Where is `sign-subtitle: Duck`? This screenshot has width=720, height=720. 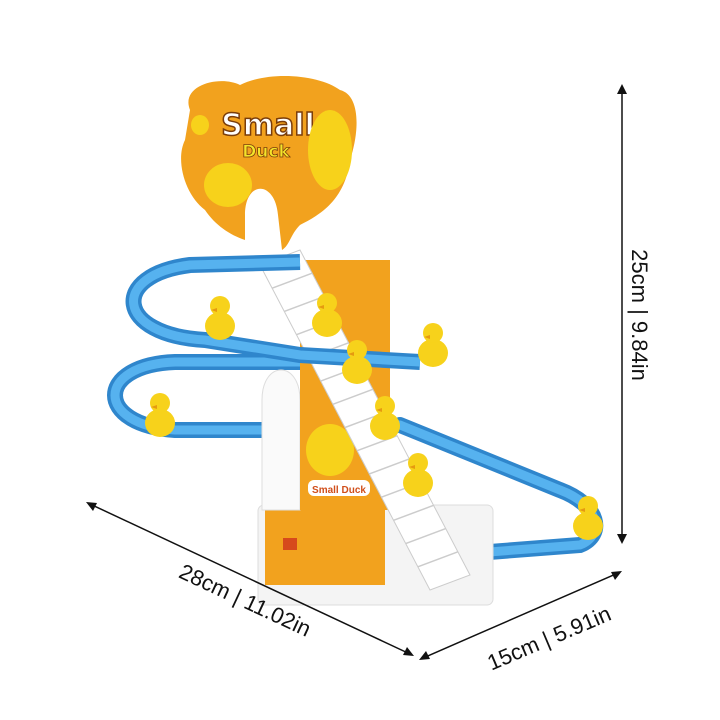
sign-subtitle: Duck is located at coordinates (266, 152).